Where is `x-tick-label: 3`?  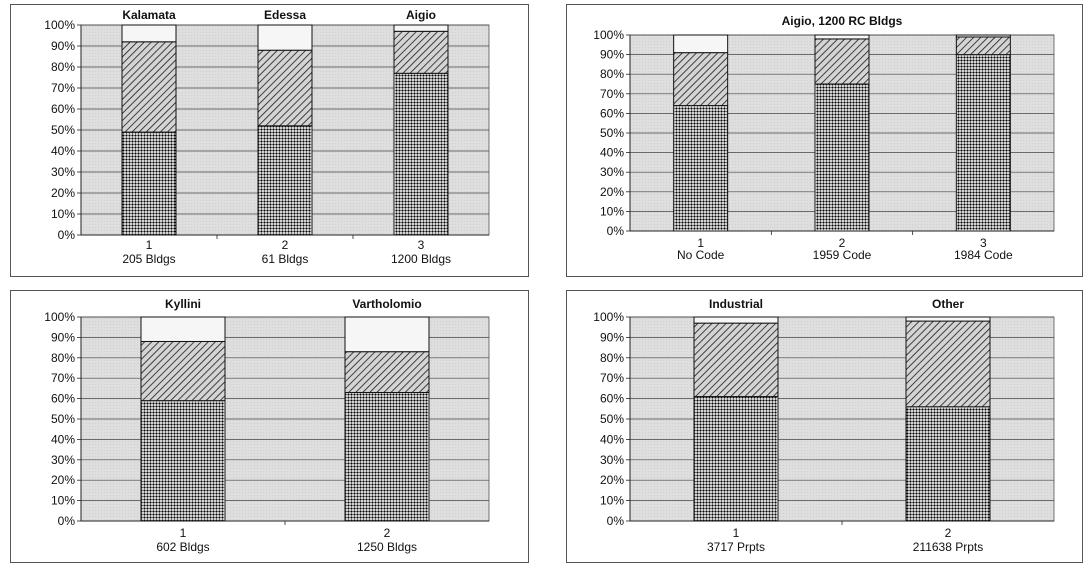
x-tick-label: 3 is located at coordinates (983, 243).